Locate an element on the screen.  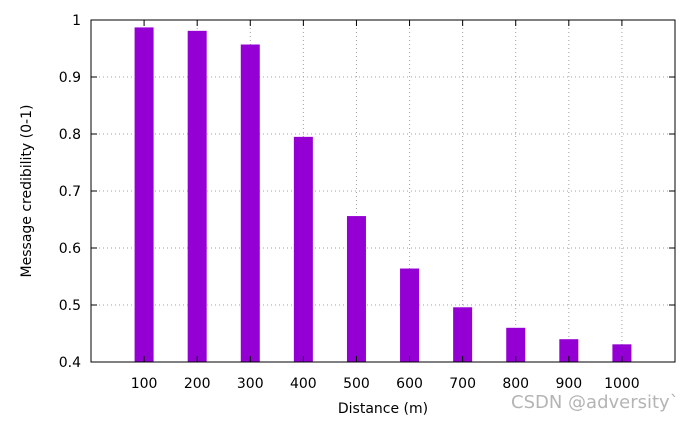
watermark-text: CSDN @adversity` is located at coordinates (595, 402).